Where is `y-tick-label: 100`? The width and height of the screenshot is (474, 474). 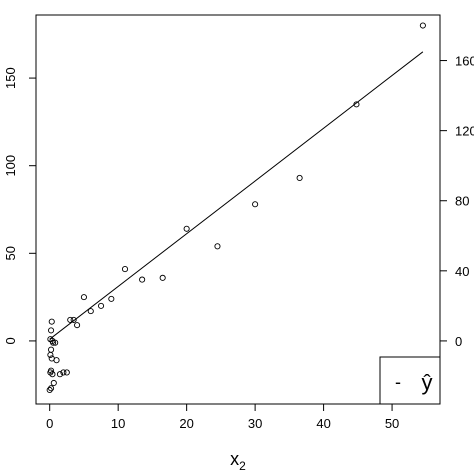 y-tick-label: 100 is located at coordinates (10, 166).